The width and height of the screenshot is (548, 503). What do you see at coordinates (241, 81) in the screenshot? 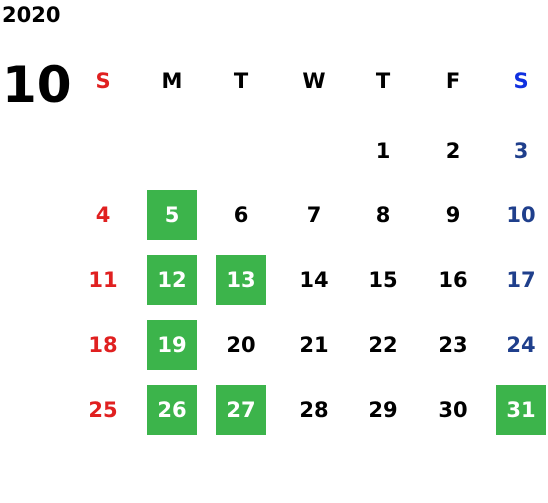
I see `weekday-header-tuesday: T` at bounding box center [241, 81].